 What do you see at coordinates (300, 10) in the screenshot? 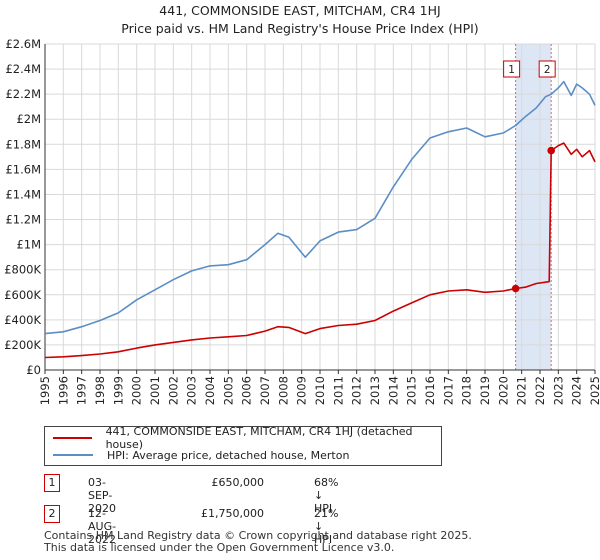
I see `chart-title: 441, COMMONSIDE EAST, MITCHAM, CR4 1HJ` at bounding box center [300, 10].